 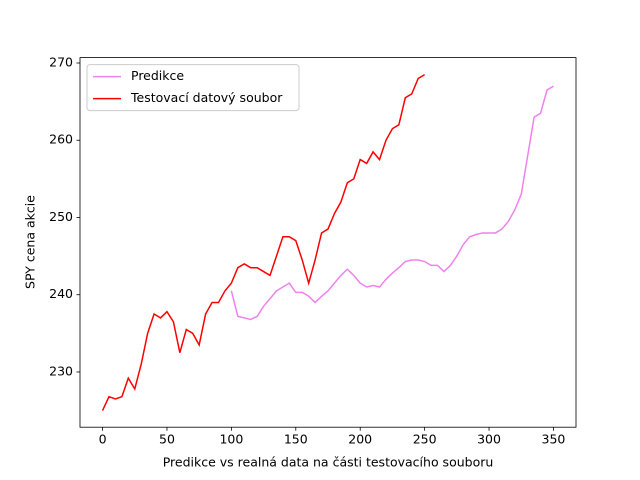 What do you see at coordinates (61, 370) in the screenshot?
I see `y-tick-label: 230` at bounding box center [61, 370].